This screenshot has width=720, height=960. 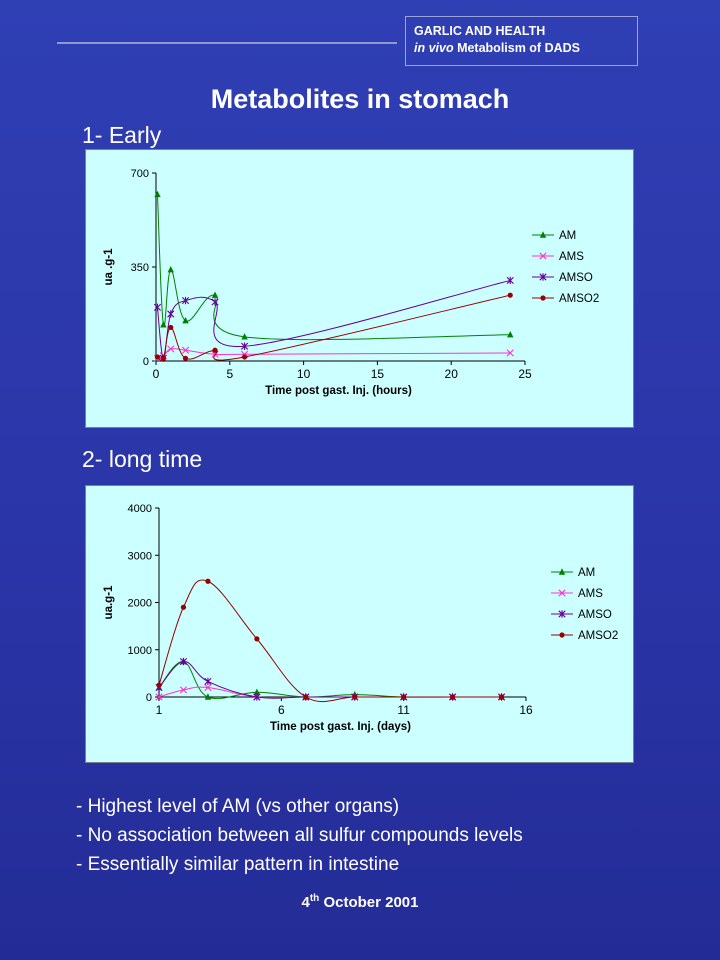 I want to click on y-tick-label: 4000, so click(x=140, y=509).